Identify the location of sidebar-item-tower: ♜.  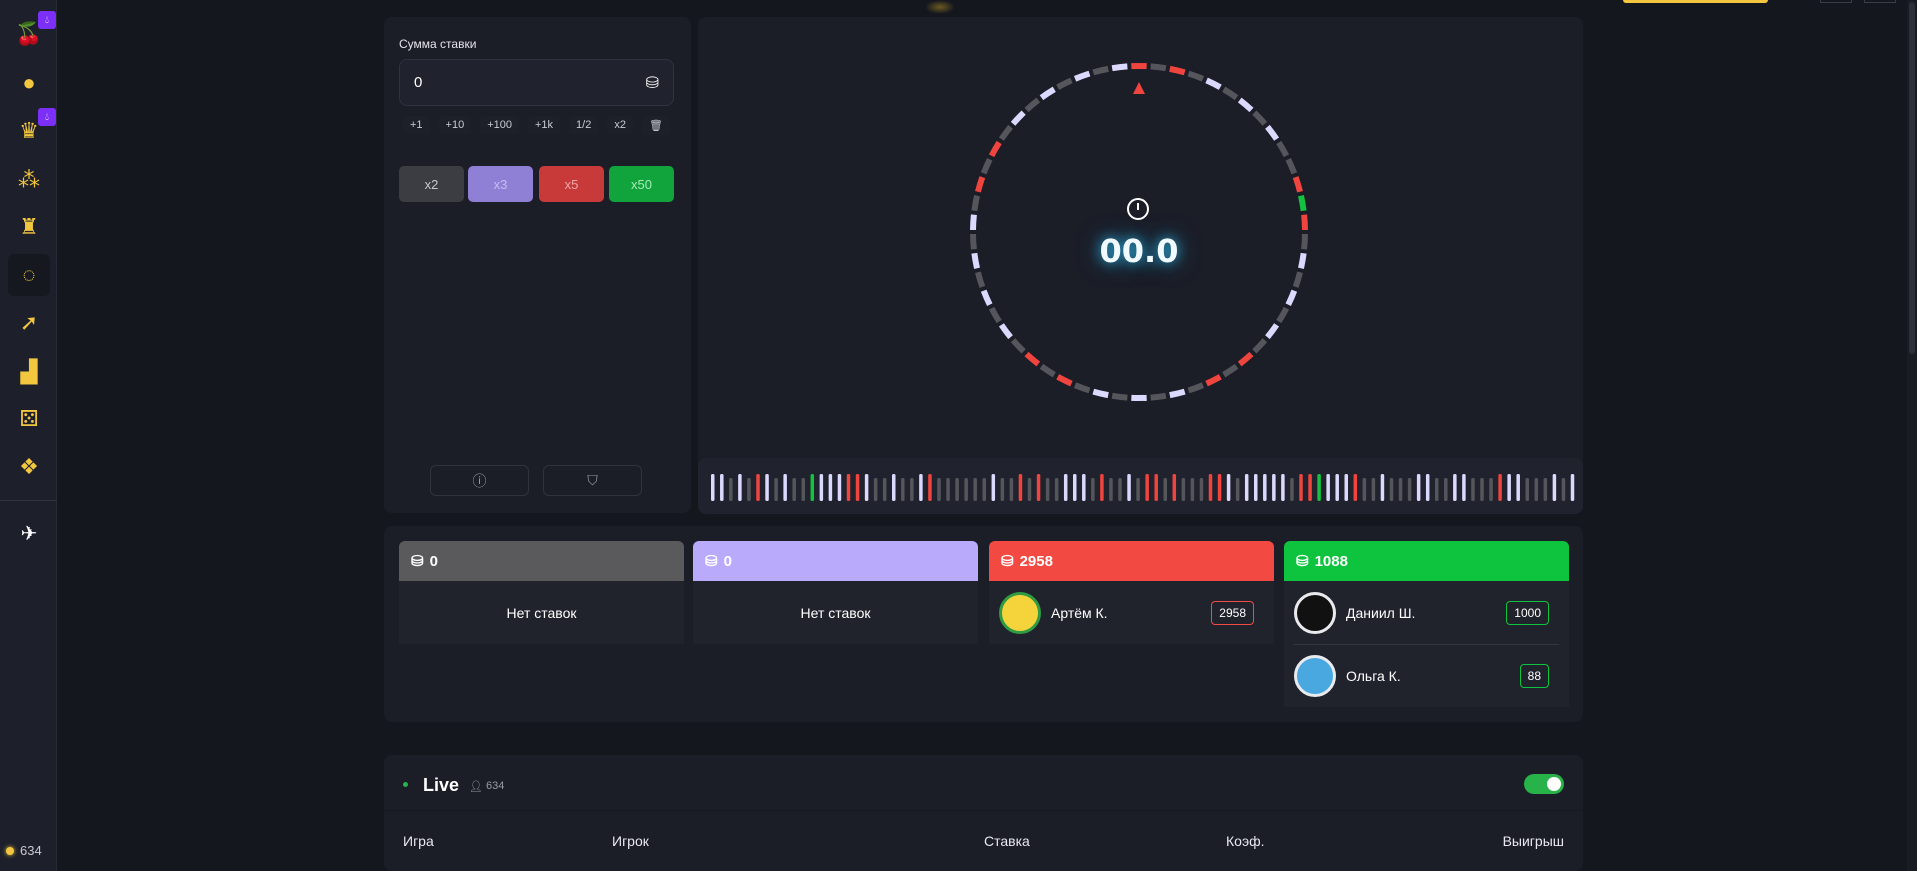
(29, 227).